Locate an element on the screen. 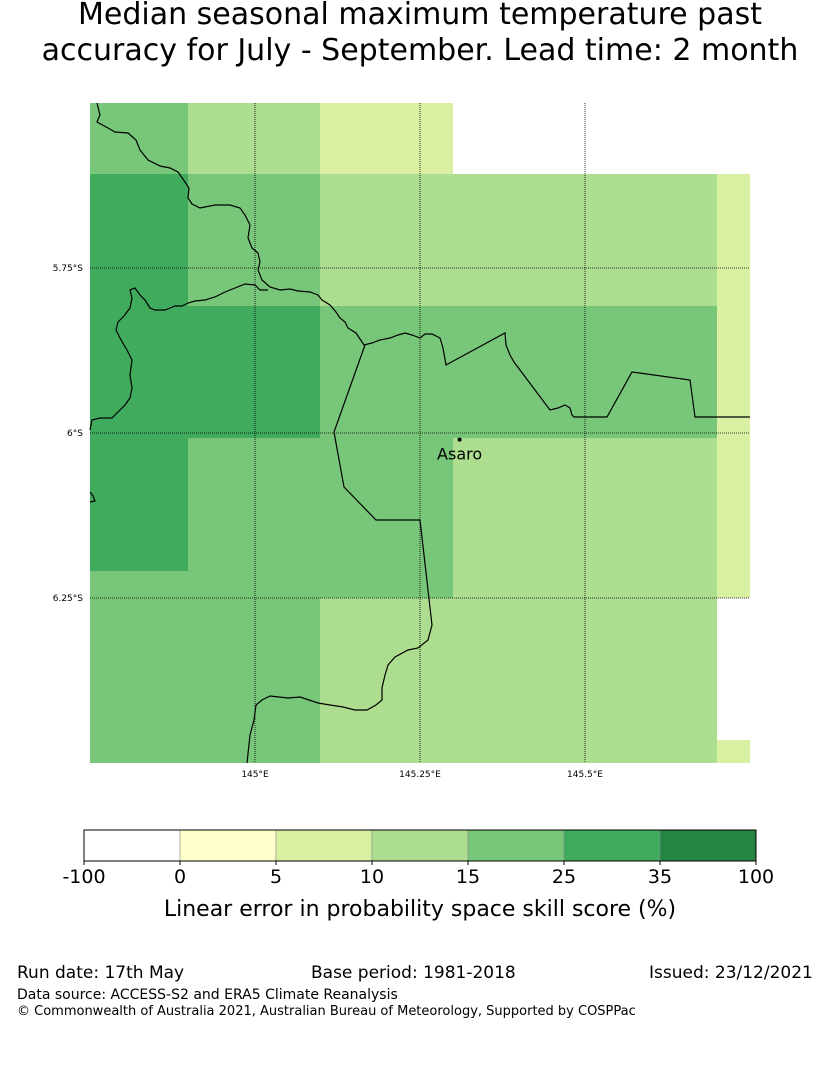 The width and height of the screenshot is (840, 1065). location-label: Asaro is located at coordinates (459, 454).